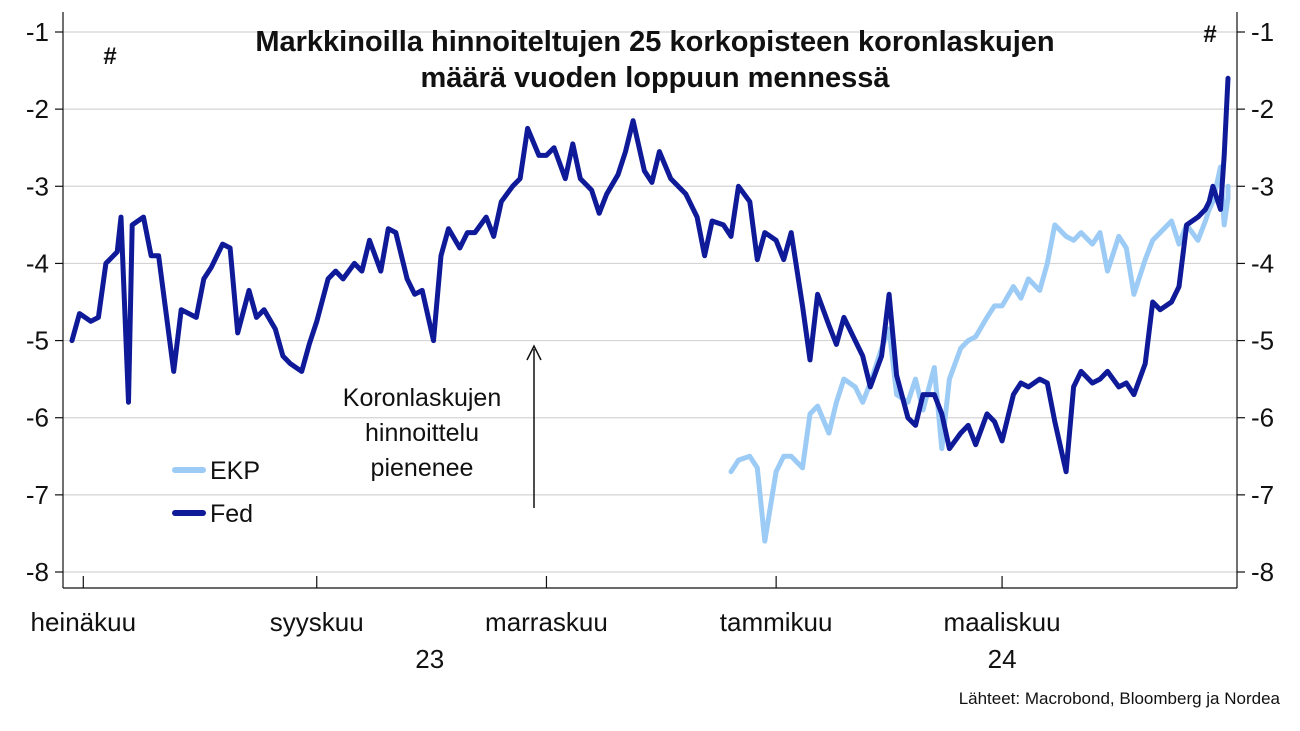 The height and width of the screenshot is (731, 1300). I want to click on left-tick-label: -1, so click(37, 32).